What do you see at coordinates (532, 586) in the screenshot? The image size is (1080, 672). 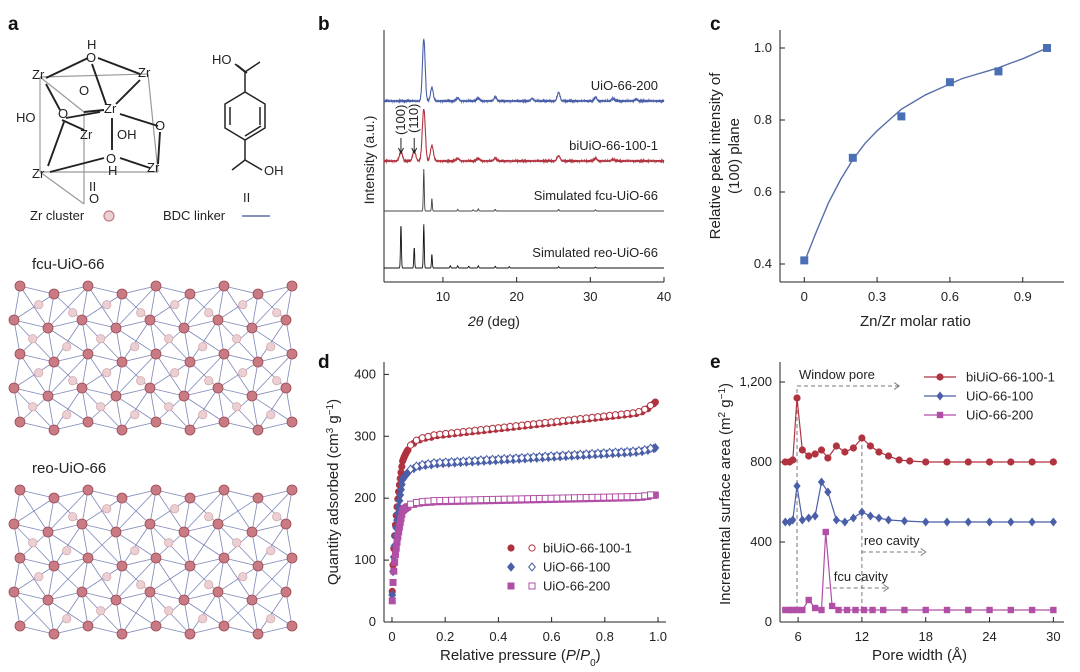 I see `isotherm-legend-open-marker` at bounding box center [532, 586].